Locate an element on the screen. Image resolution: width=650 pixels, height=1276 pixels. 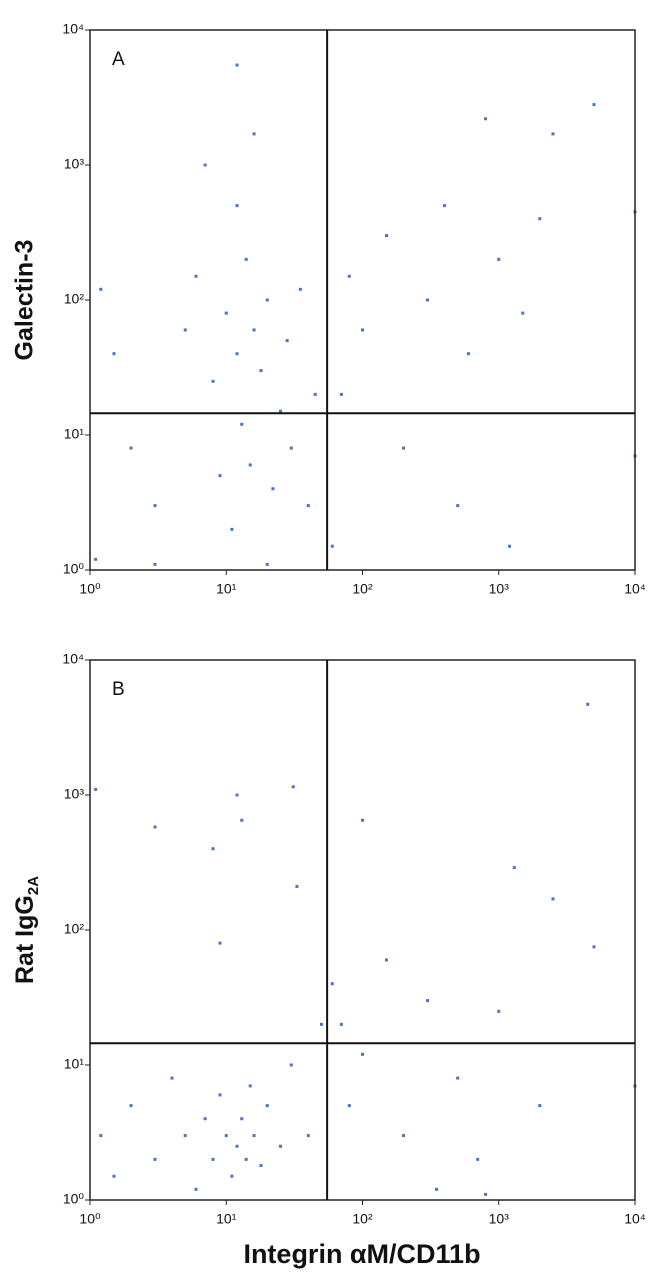
y-tick-label: 10¹ is located at coordinates (74, 1064).